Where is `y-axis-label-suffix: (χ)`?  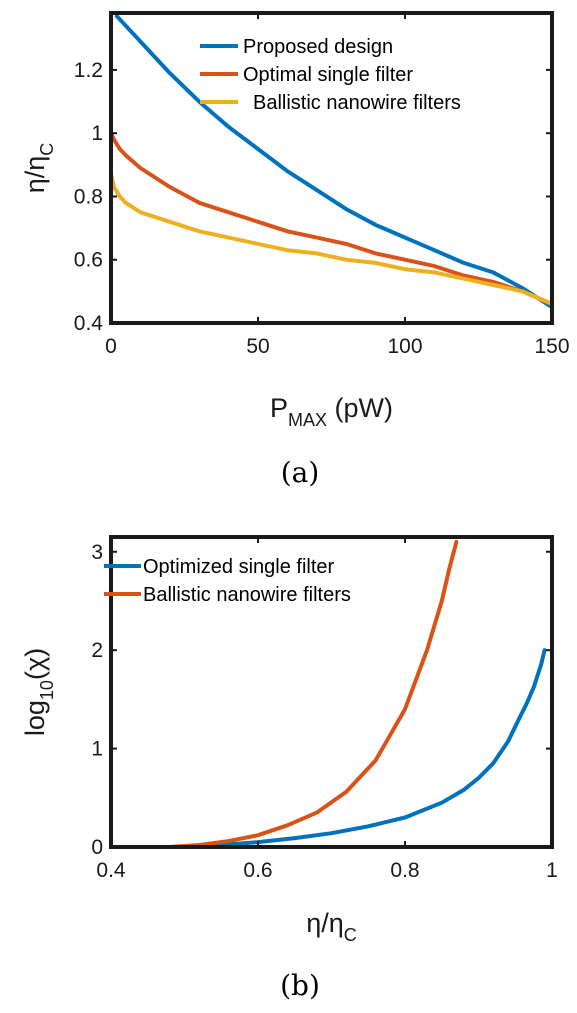
y-axis-label-suffix: (χ) is located at coordinates (35, 664).